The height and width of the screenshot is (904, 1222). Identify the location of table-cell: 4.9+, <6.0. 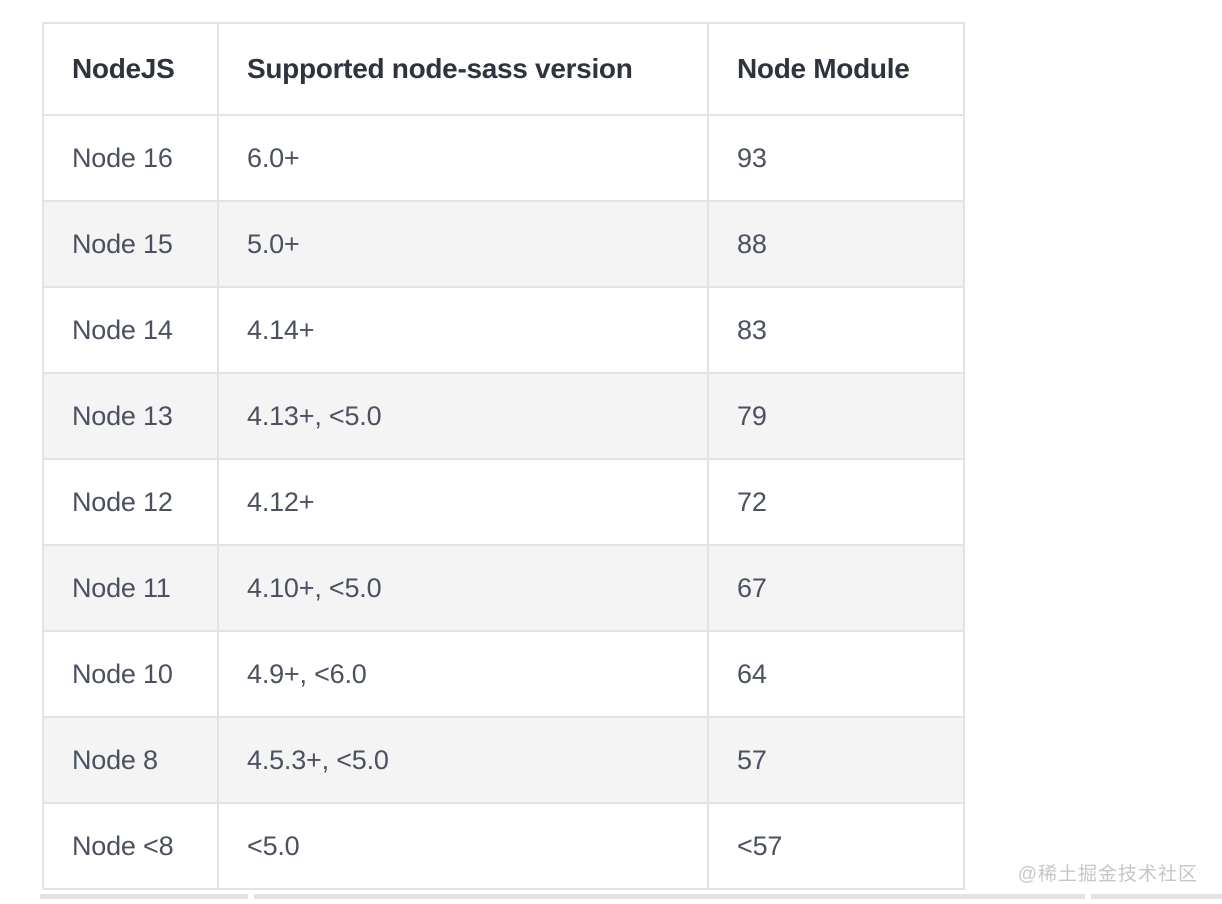
(463, 674).